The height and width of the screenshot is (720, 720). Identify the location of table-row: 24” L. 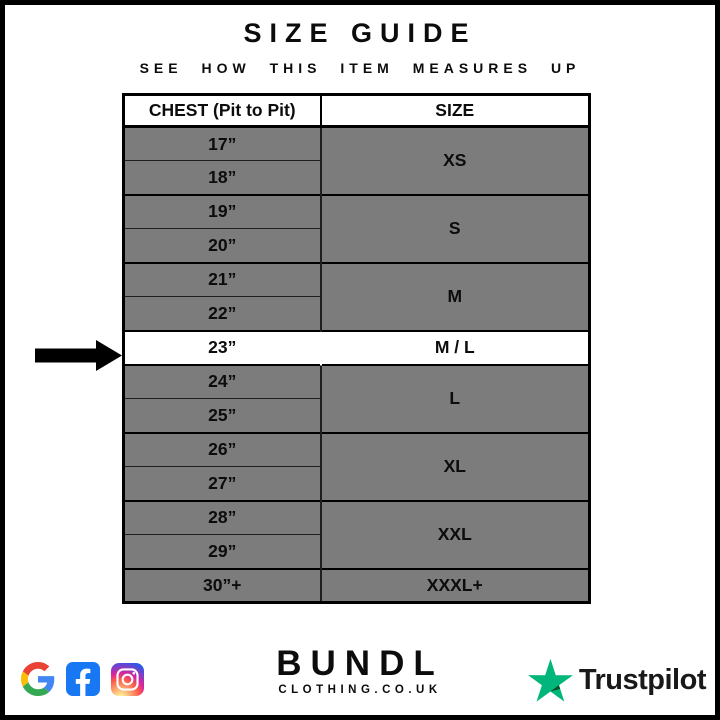
(356, 398).